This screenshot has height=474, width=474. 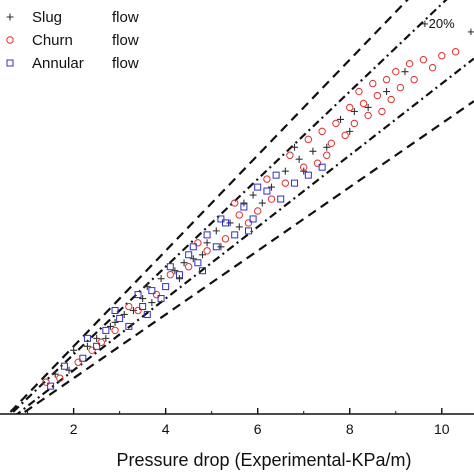 I want to click on x-axis-ticks: 2 4 6 8 10, so click(x=238, y=422).